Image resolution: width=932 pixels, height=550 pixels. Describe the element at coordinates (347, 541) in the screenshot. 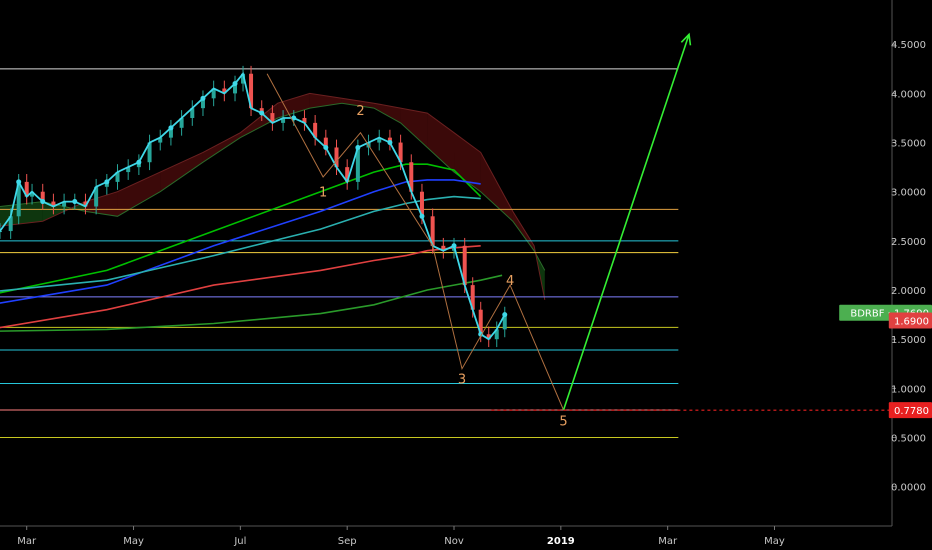

I see `time-tick-label: Sep` at that location.